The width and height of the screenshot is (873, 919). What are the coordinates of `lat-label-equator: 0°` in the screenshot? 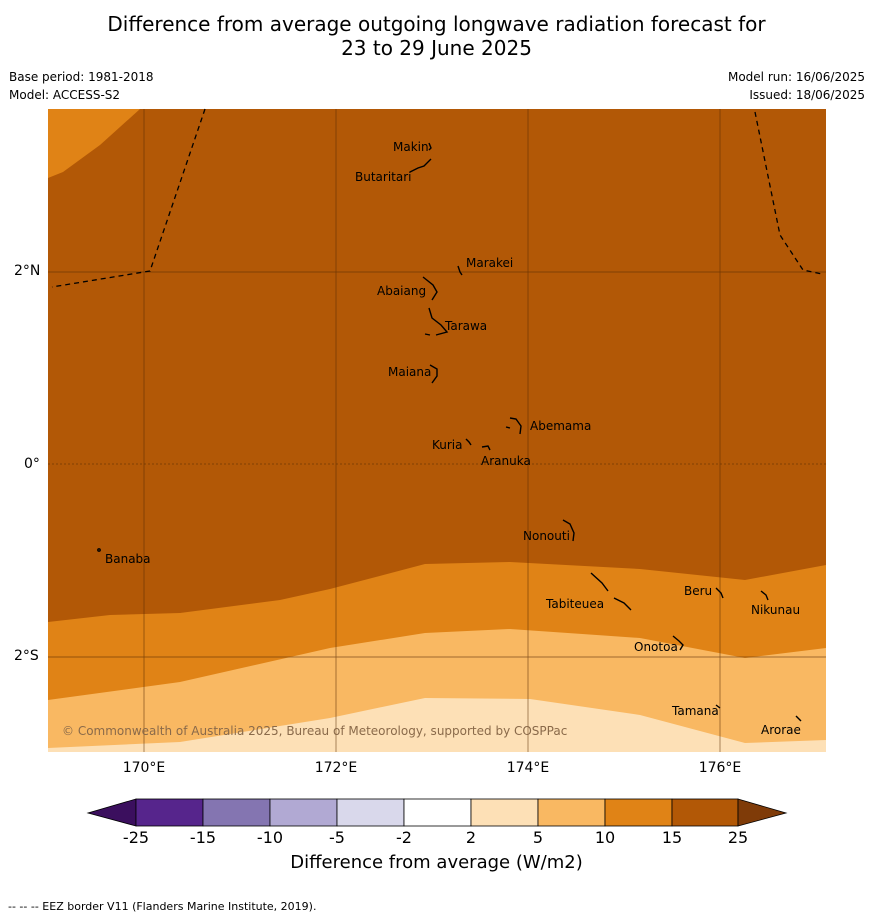 It's located at (32, 464).